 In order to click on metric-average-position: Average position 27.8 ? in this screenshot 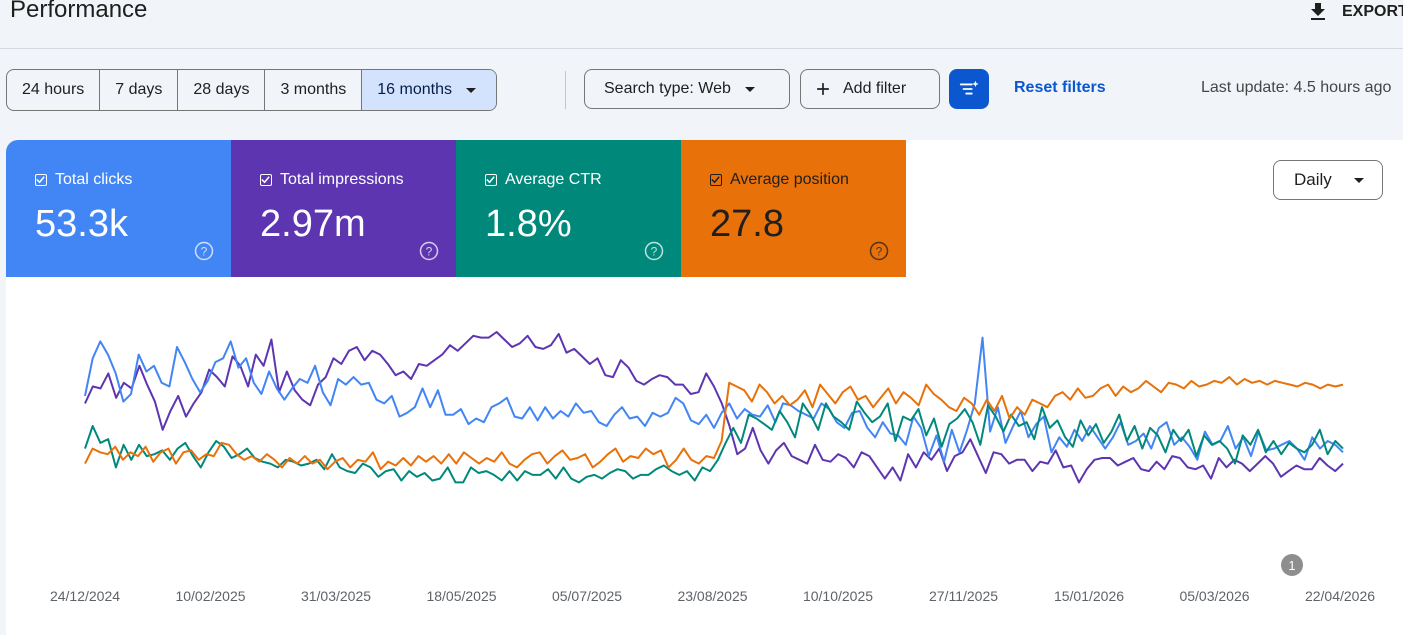, I will do `click(793, 208)`.